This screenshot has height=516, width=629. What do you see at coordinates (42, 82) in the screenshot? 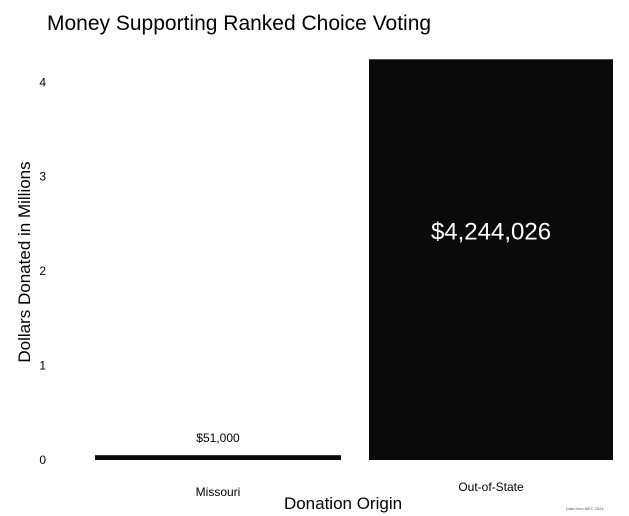
I see `y-tick-label-4: 4` at bounding box center [42, 82].